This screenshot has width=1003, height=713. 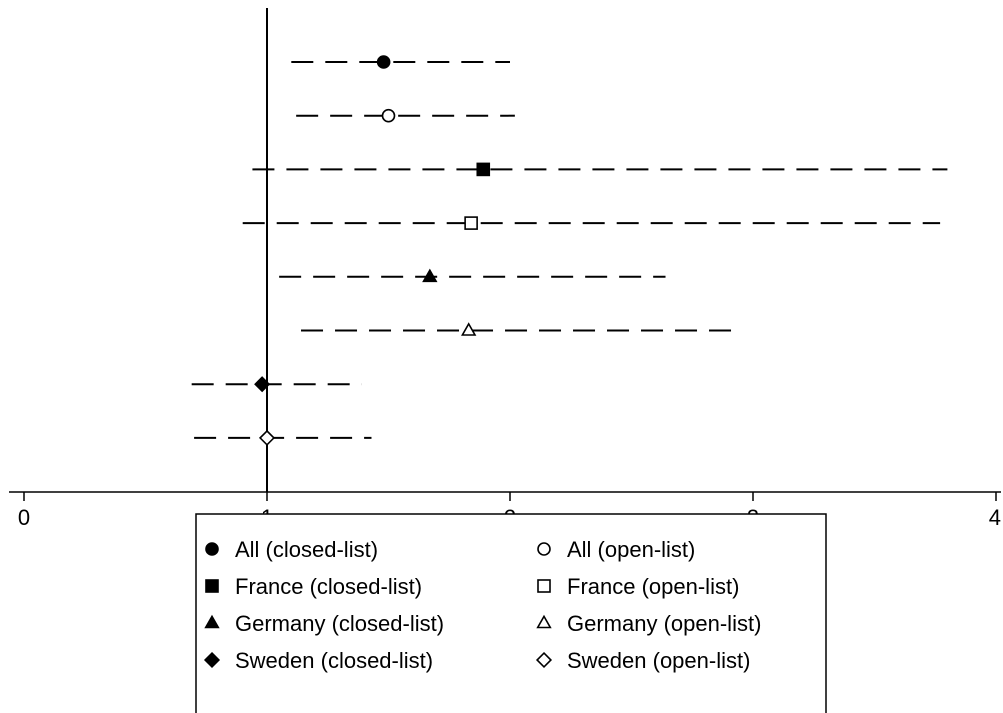 What do you see at coordinates (24, 517) in the screenshot?
I see `x-tick-label-0: 0` at bounding box center [24, 517].